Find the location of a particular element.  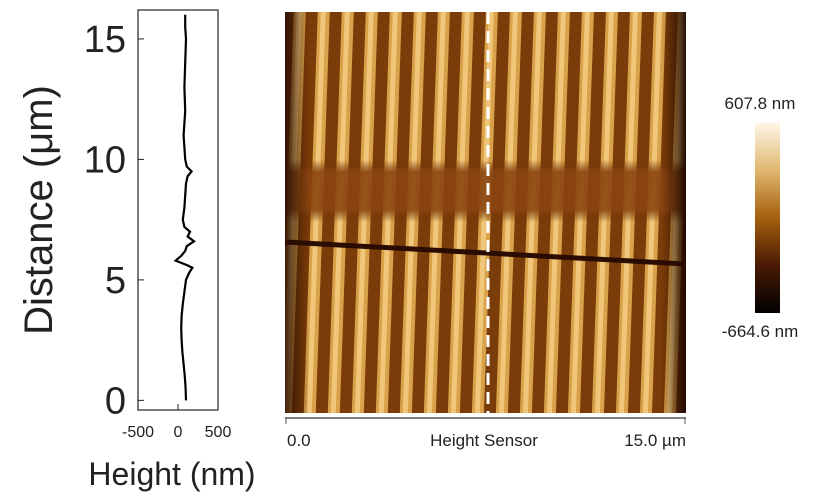

y-axis-title: Distance (μm) is located at coordinates (39, 210).